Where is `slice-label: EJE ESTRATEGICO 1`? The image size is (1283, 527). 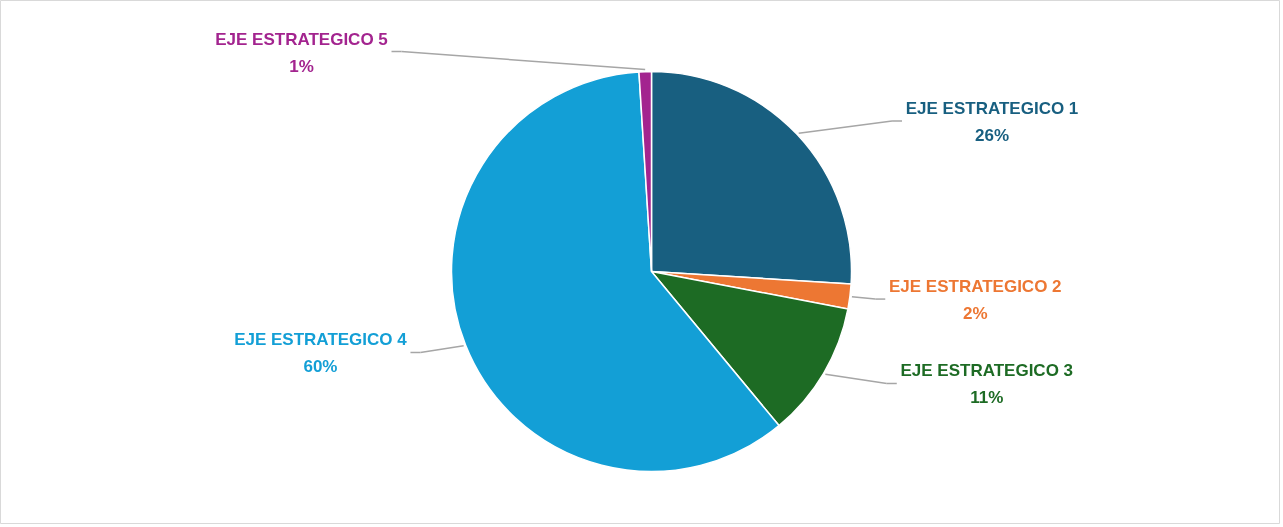
slice-label: EJE ESTRATEGICO 1 is located at coordinates (992, 108).